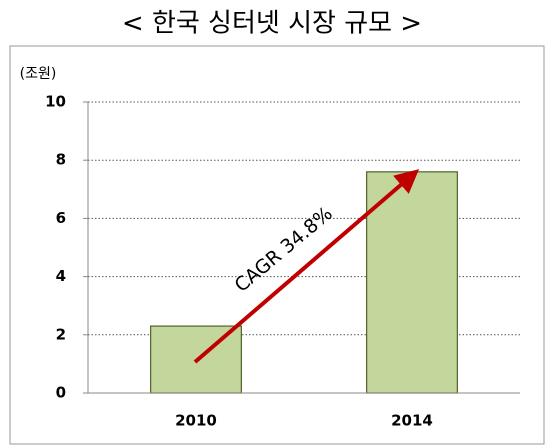 Image resolution: width=545 pixels, height=445 pixels. Describe the element at coordinates (284, 250) in the screenshot. I see `annotation: CAGR 34.8%` at that location.